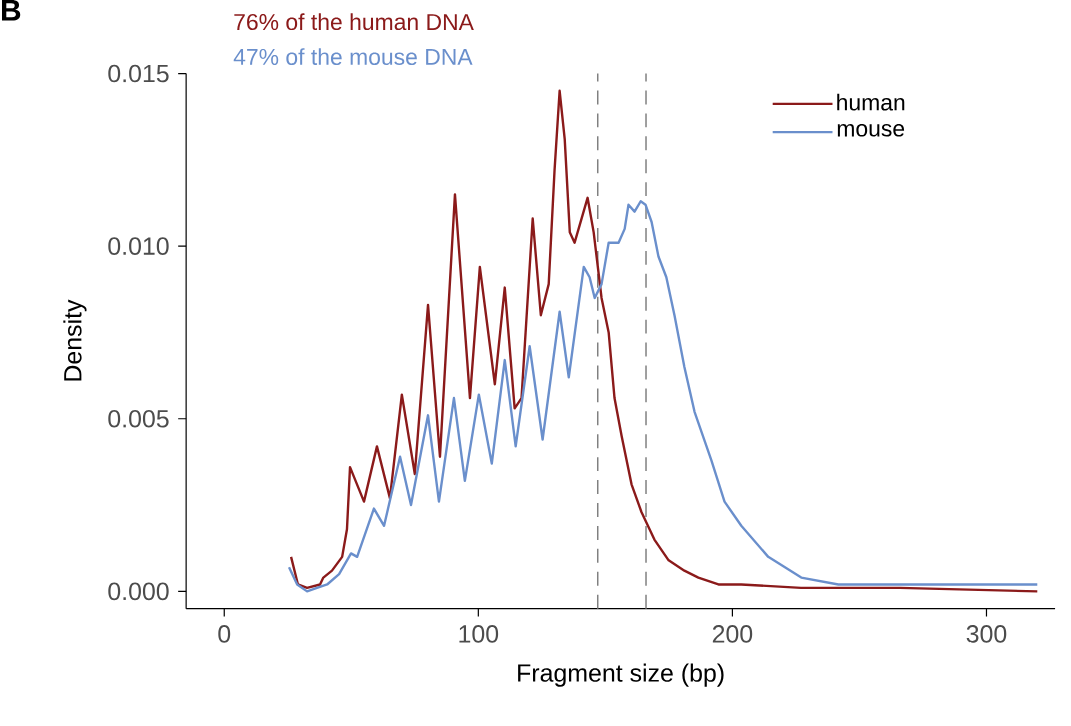 The width and height of the screenshot is (1071, 726). I want to click on x-tick-label: 300, so click(986, 634).